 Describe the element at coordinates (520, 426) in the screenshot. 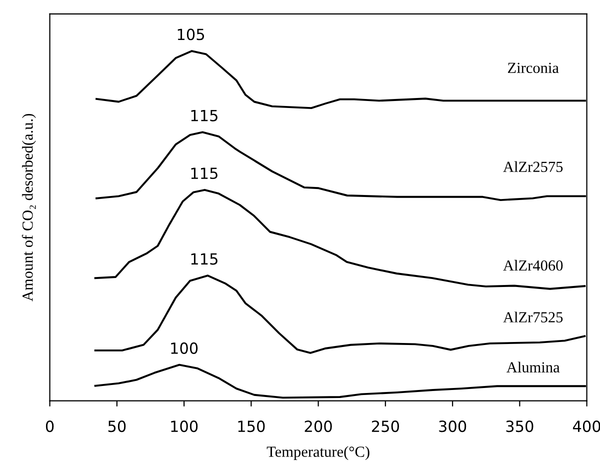

I see `x-tick-label: 350` at that location.